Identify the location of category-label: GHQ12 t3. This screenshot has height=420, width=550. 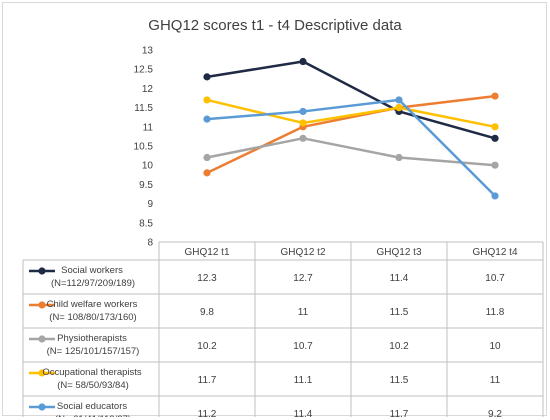
(398, 252).